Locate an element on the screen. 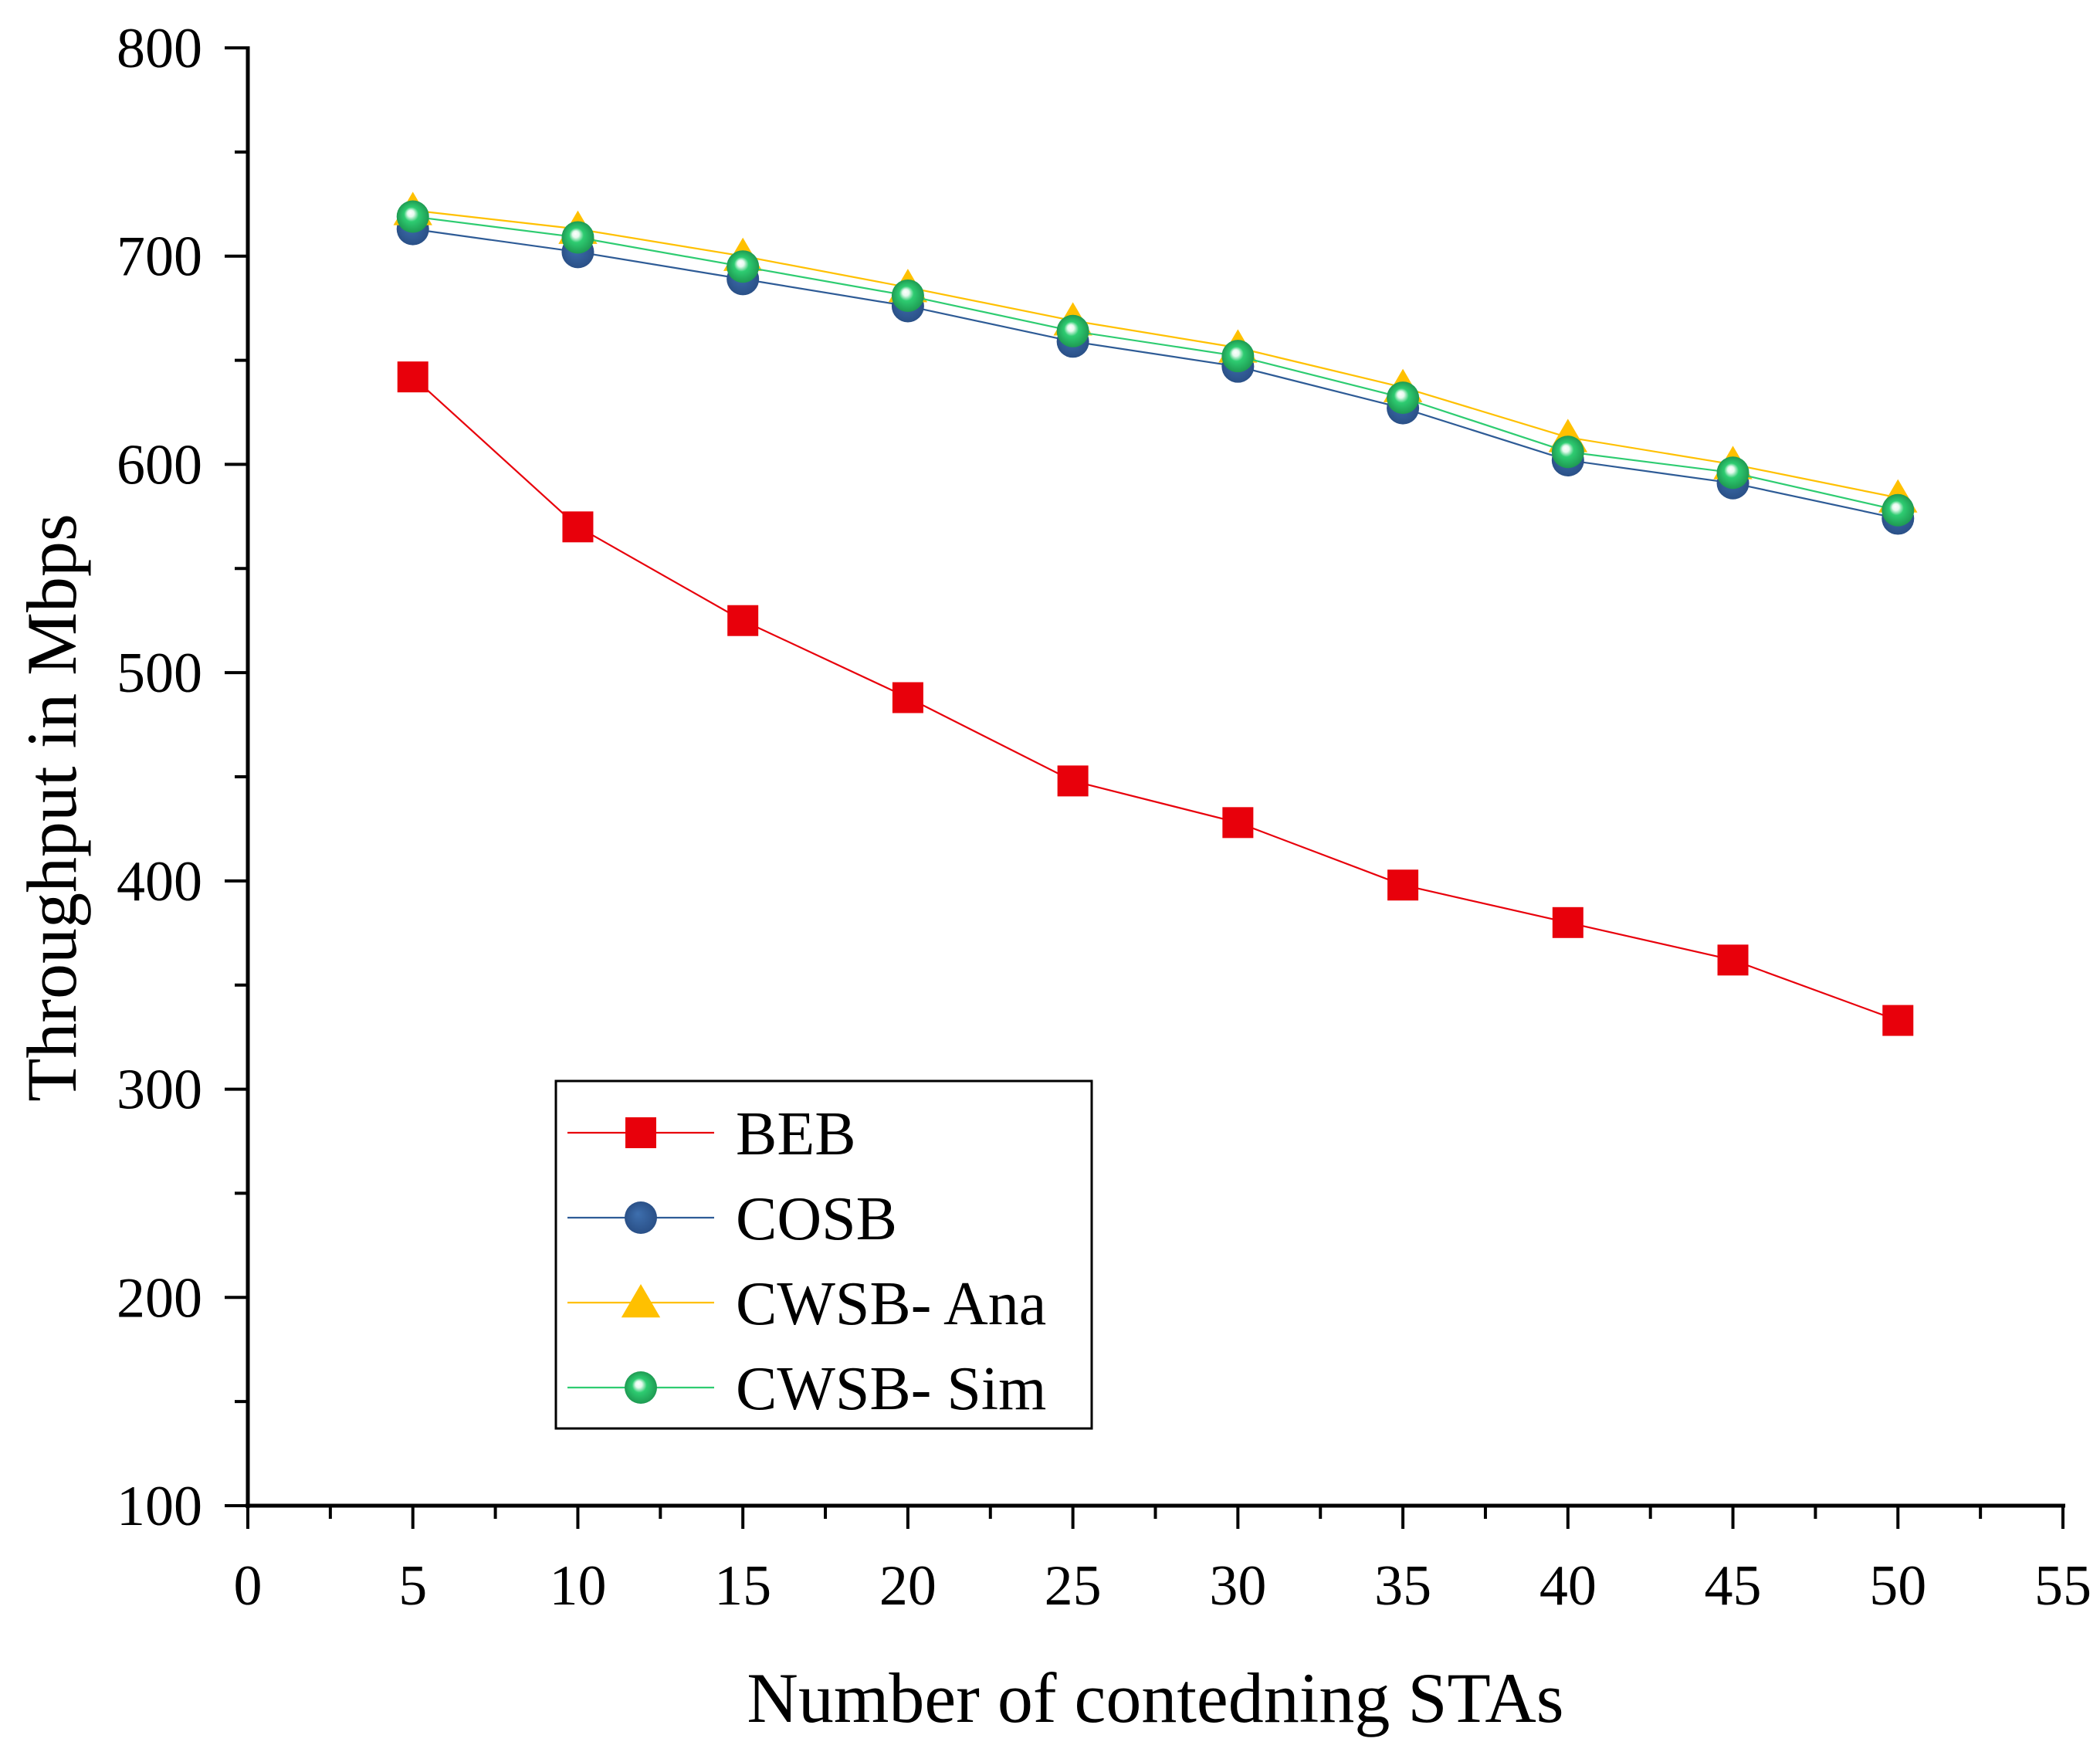 The image size is (2100, 1752). y-tick-label: 800 is located at coordinates (160, 48).